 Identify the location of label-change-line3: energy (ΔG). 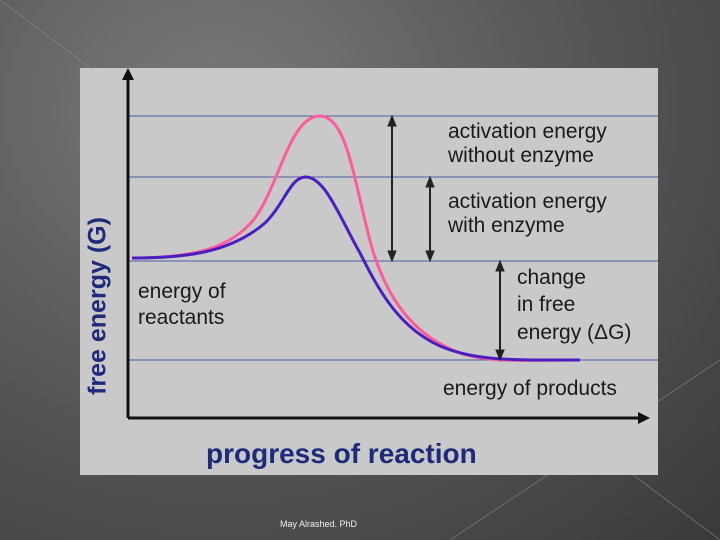
(574, 332).